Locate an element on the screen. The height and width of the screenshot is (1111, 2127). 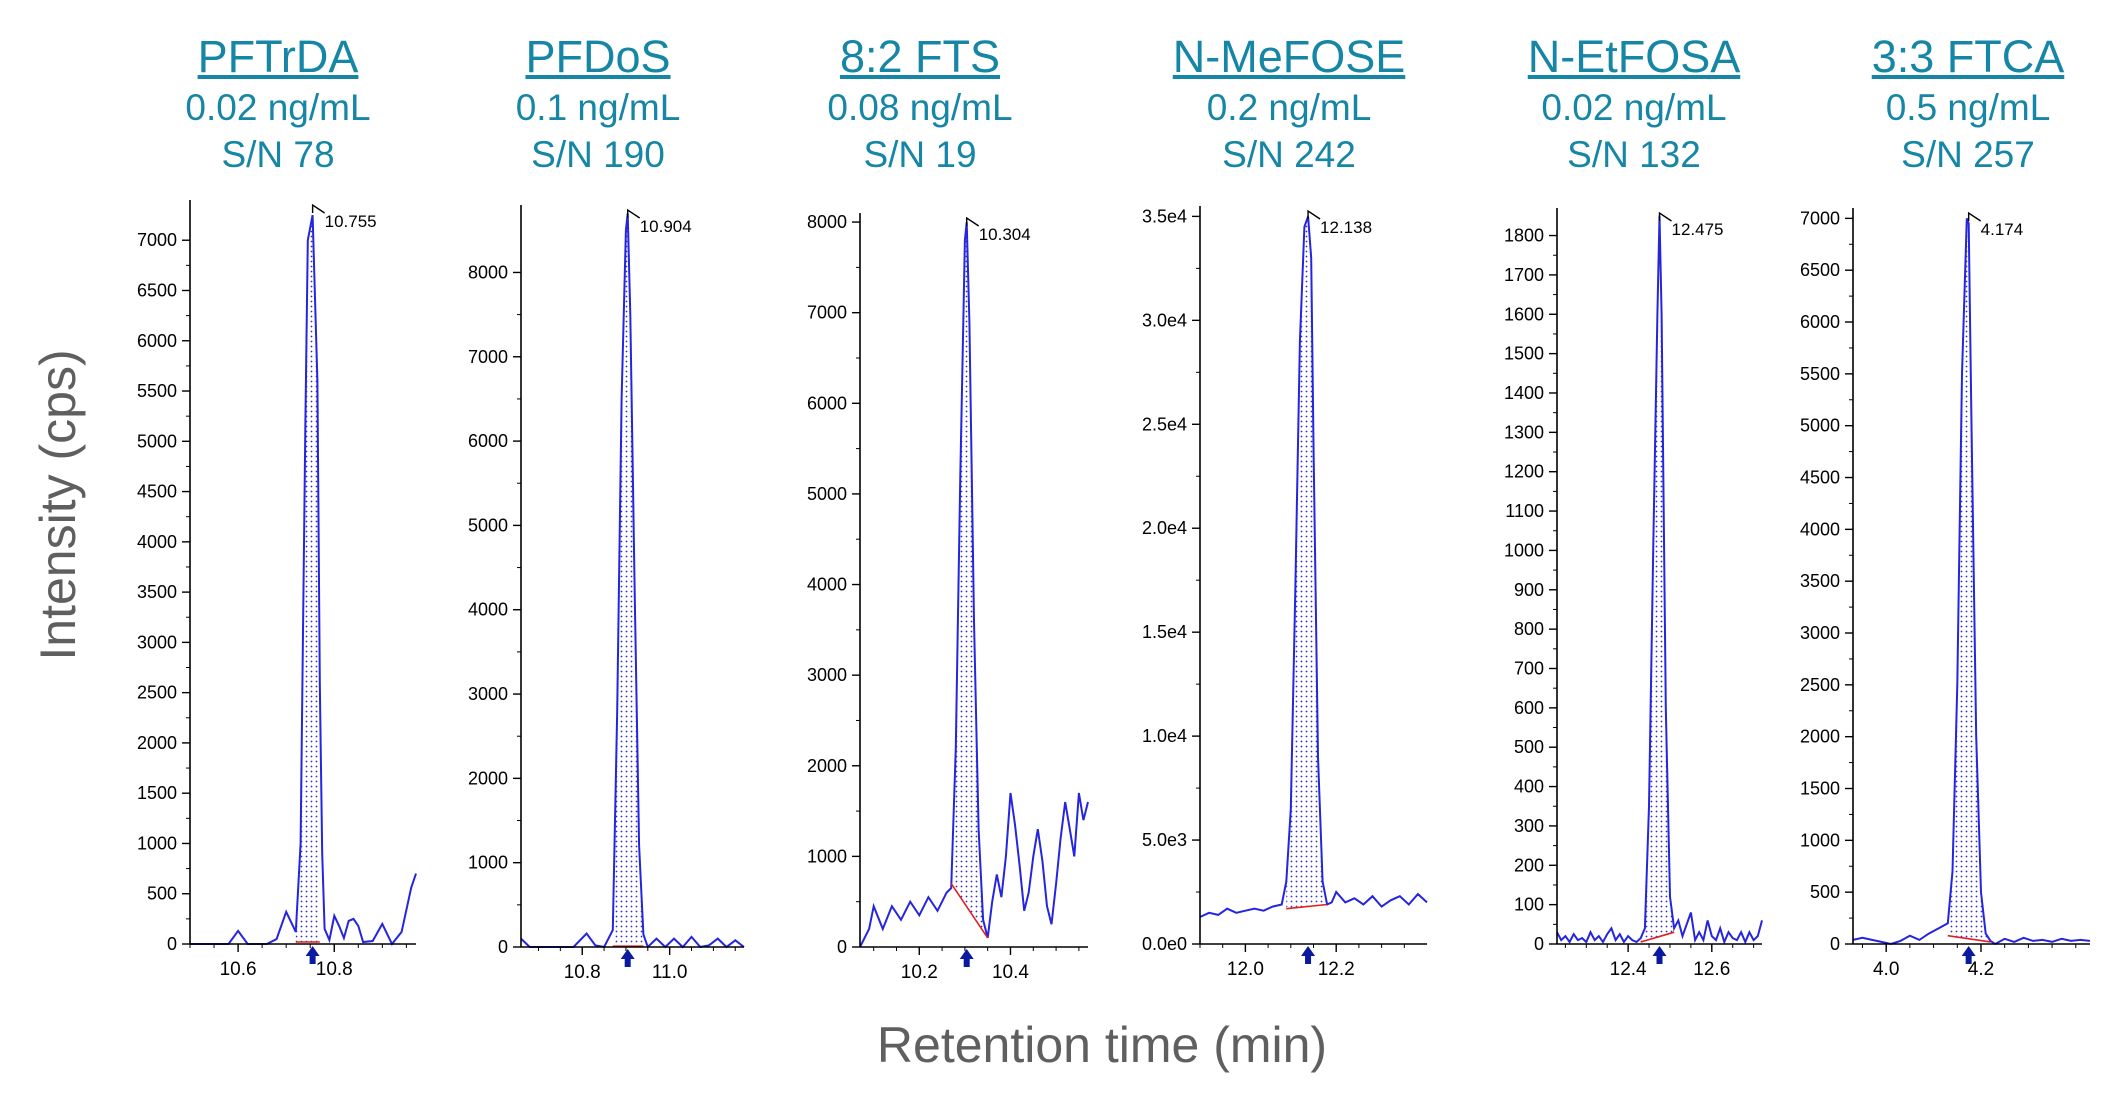
y-tick-label: 4500 is located at coordinates (157, 492).